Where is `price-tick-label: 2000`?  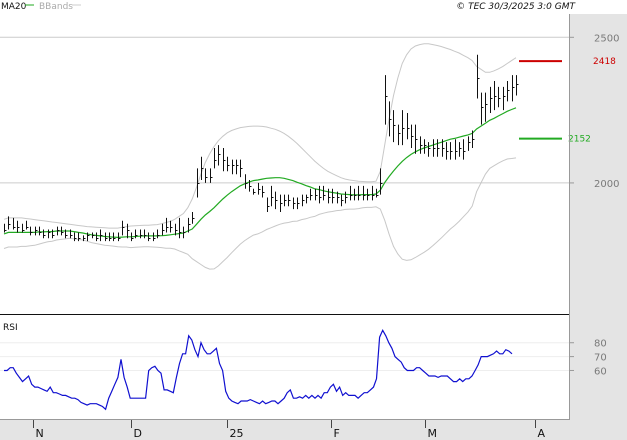
price-tick-label: 2000 is located at coordinates (606, 184).